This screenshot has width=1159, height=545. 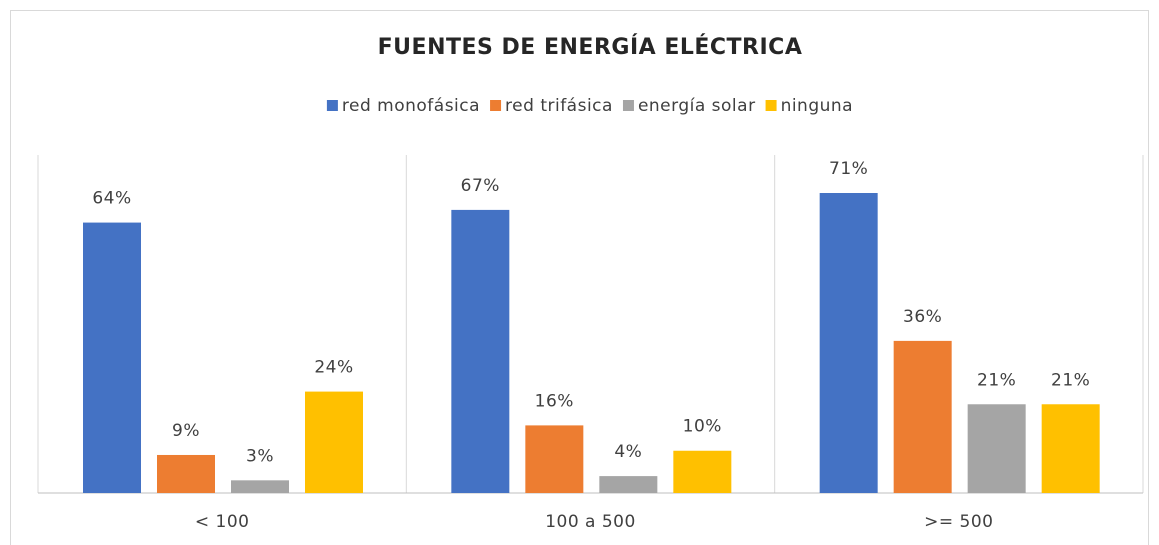 I want to click on legend-label: red trifásica, so click(x=559, y=106).